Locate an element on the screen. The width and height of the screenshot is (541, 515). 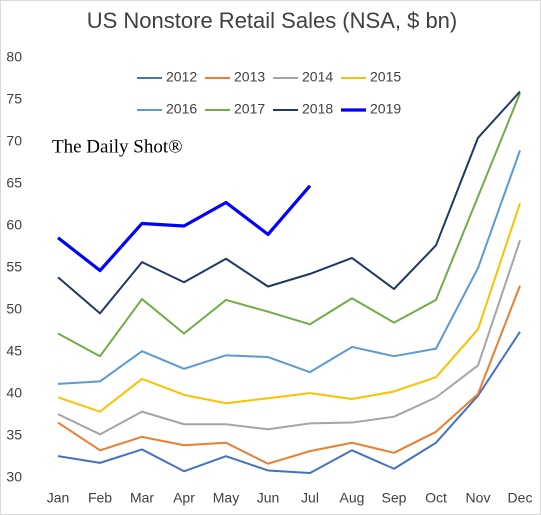
legend-label: 2015 is located at coordinates (385, 77).